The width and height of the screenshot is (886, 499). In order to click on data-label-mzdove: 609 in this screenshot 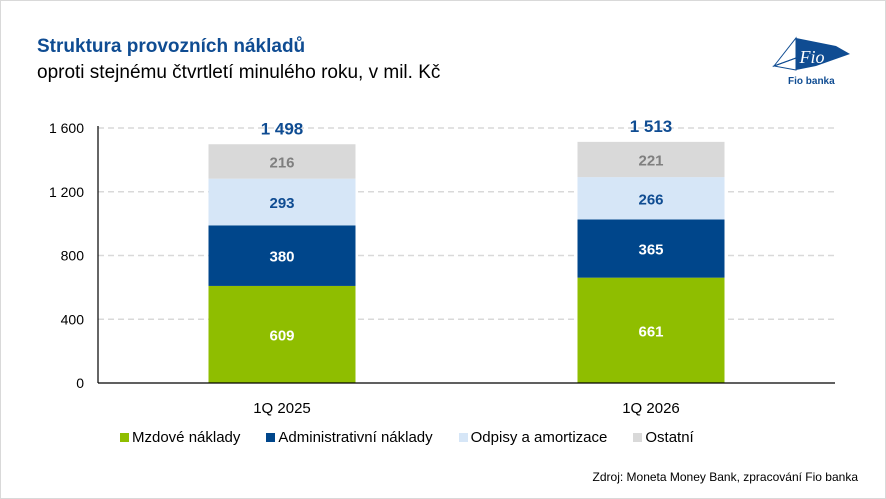, I will do `click(281, 335)`.